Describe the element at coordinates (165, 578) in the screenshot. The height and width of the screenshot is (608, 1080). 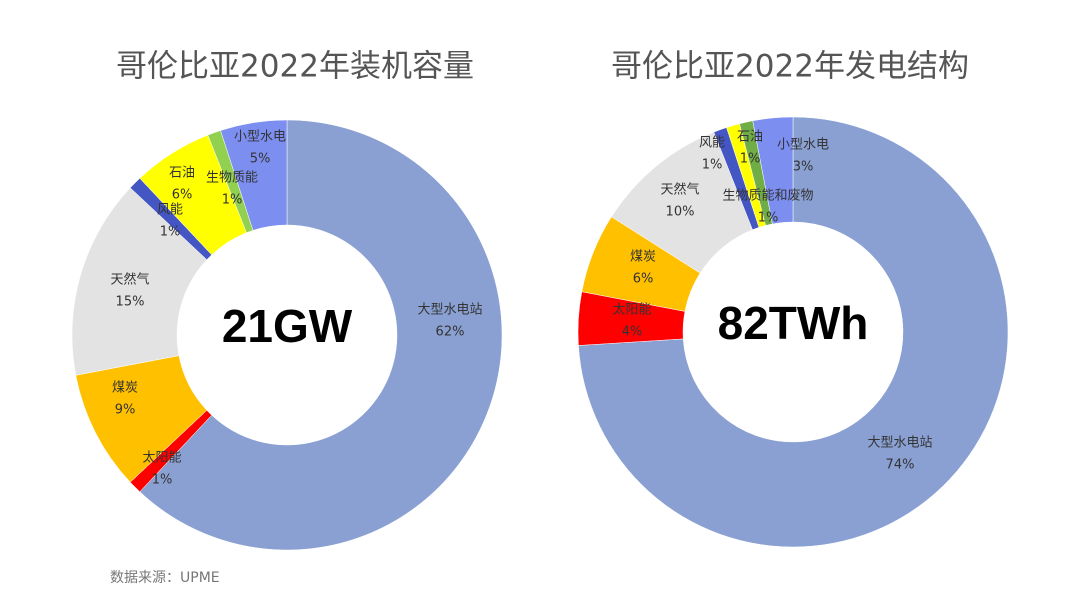
I see `source: 数据来源：UPME` at that location.